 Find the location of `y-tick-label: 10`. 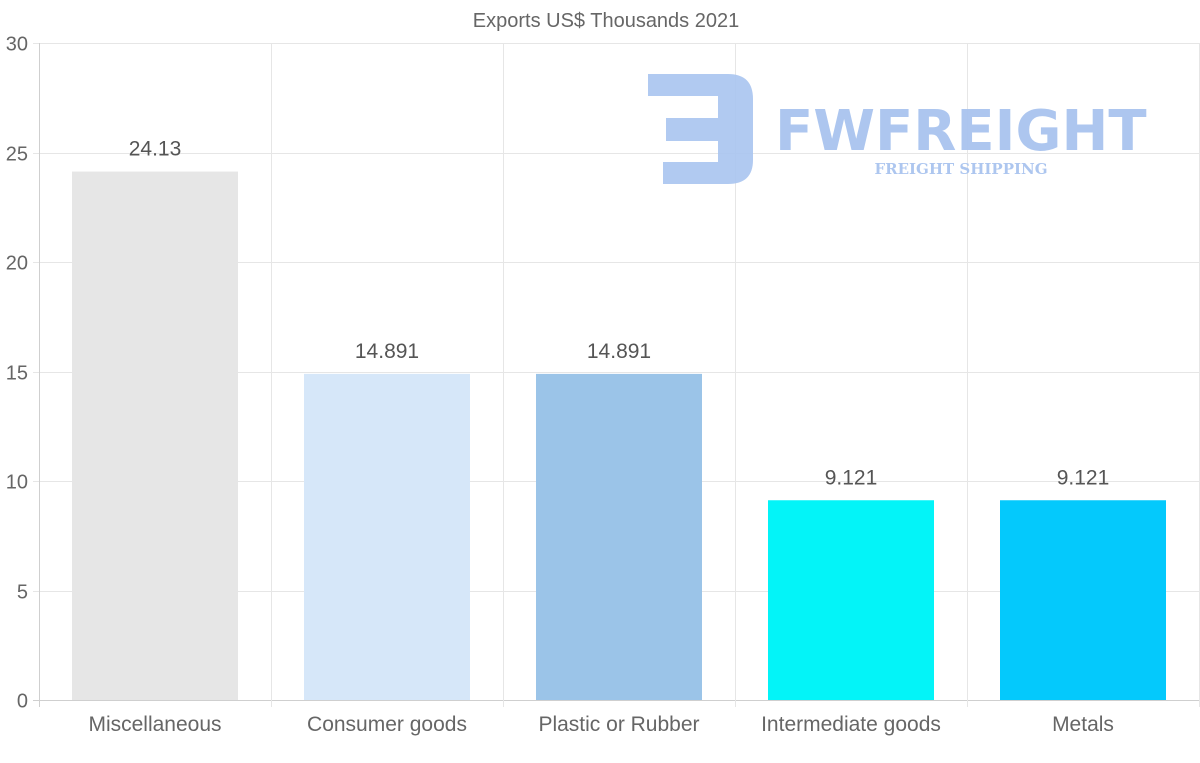

y-tick-label: 10 is located at coordinates (17, 483).